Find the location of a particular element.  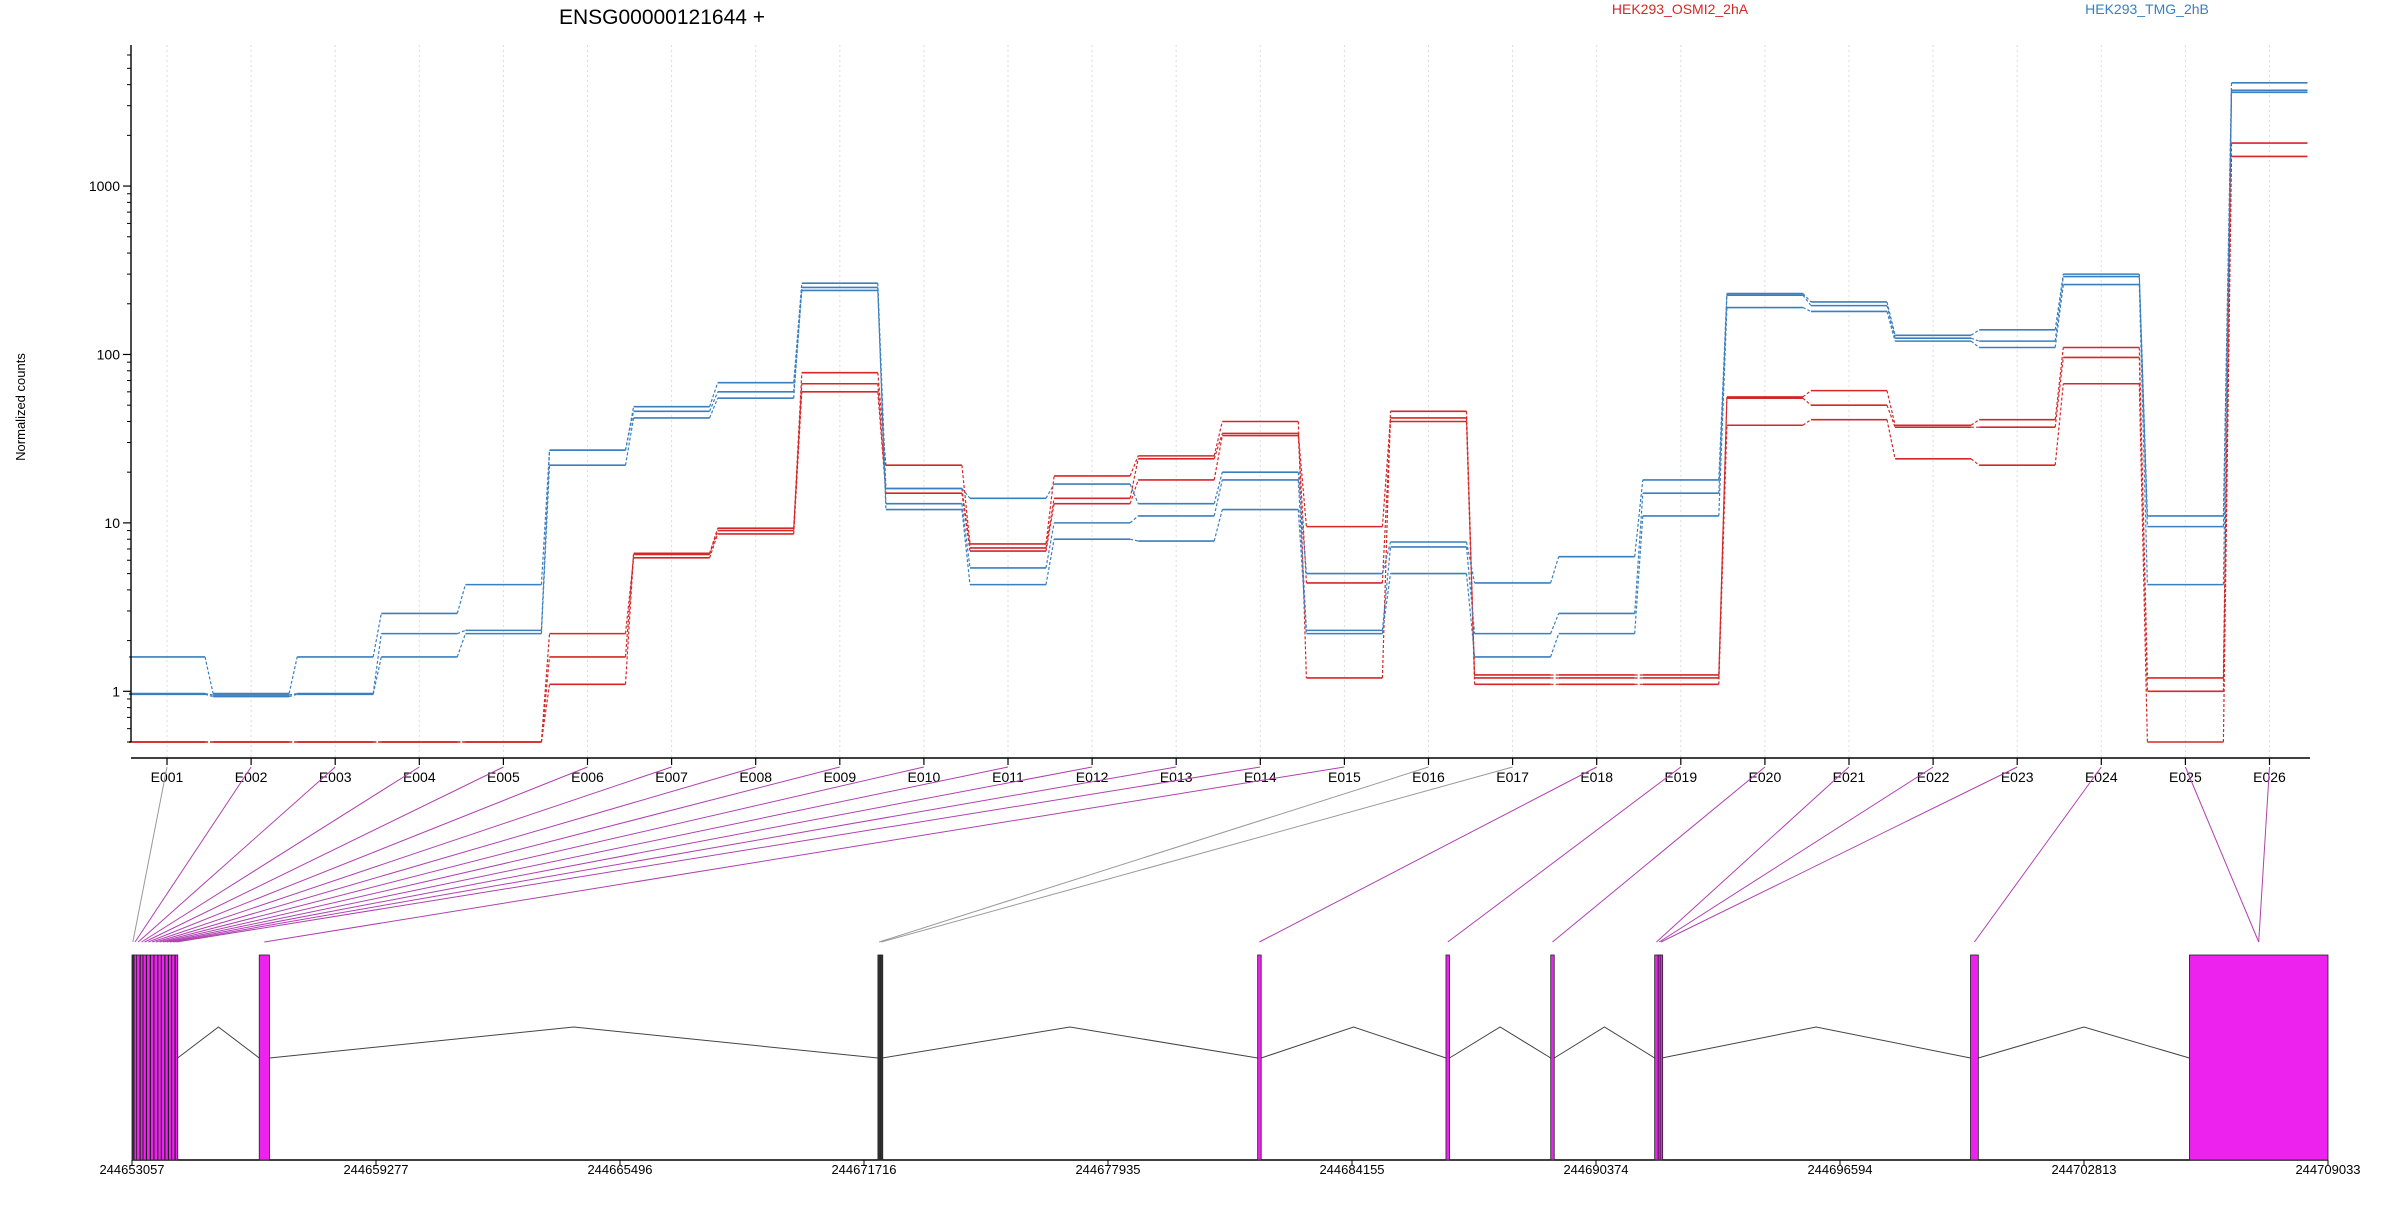

x-tick-label: E023 is located at coordinates (2017, 777).